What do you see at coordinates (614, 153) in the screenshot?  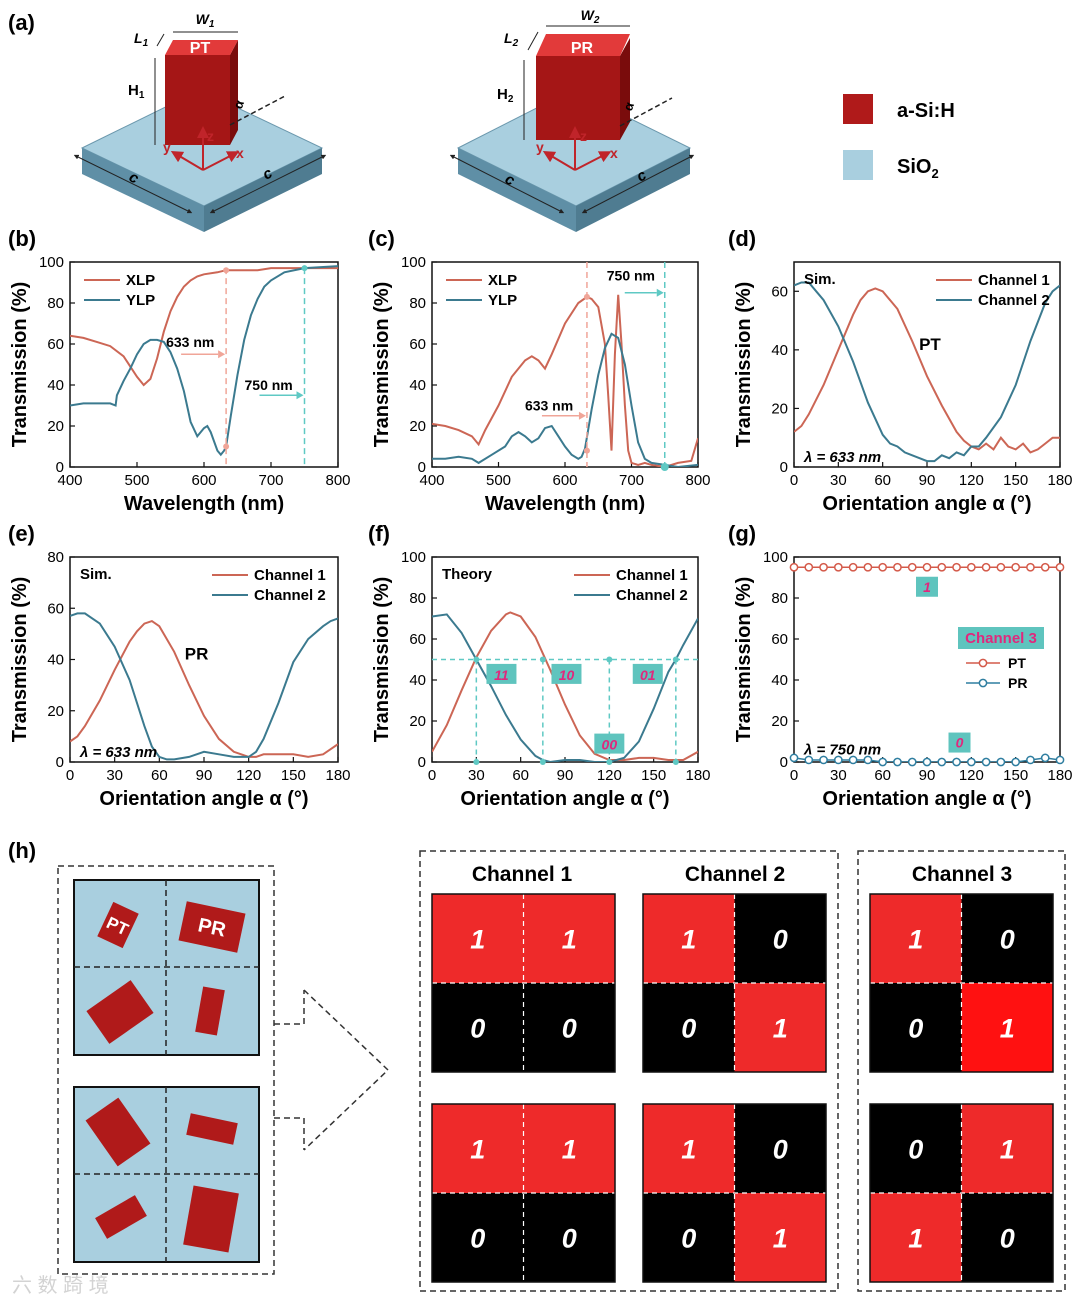 I see `x-label: x` at bounding box center [614, 153].